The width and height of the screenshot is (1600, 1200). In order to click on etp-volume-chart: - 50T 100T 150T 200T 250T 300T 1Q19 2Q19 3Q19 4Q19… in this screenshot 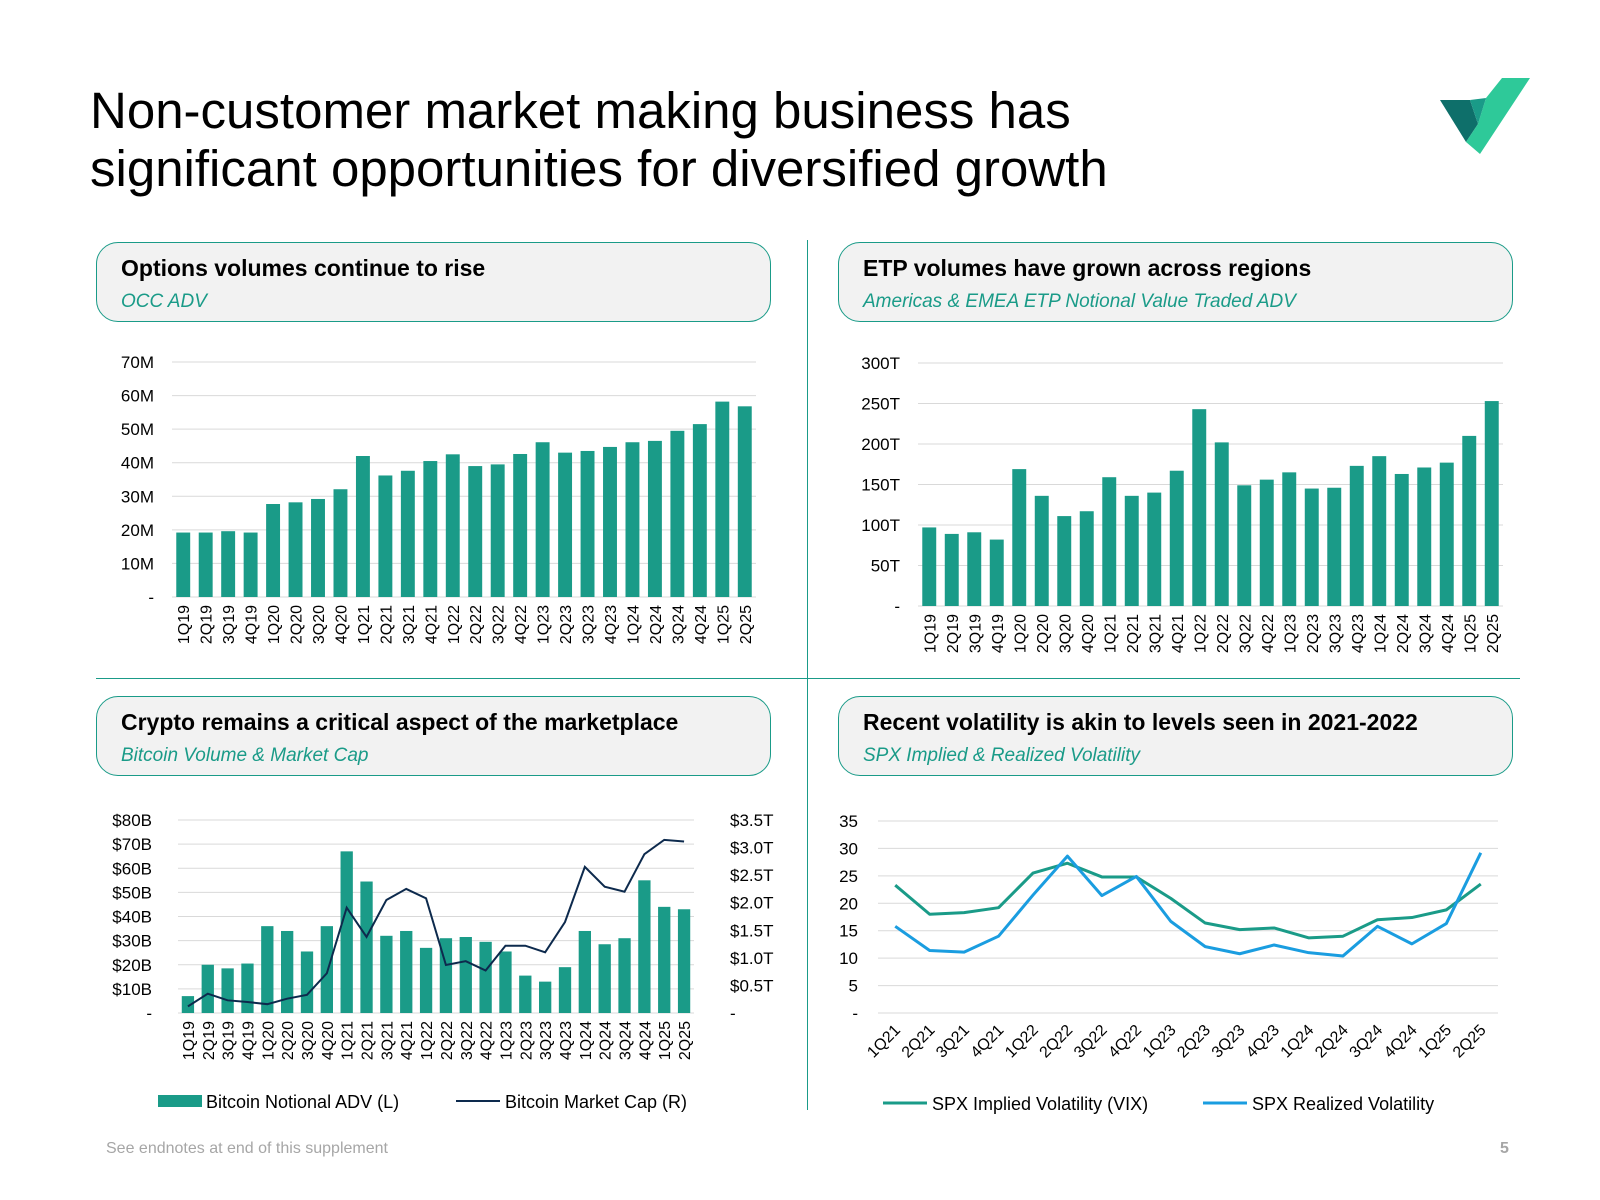, I will do `click(1182, 503)`.